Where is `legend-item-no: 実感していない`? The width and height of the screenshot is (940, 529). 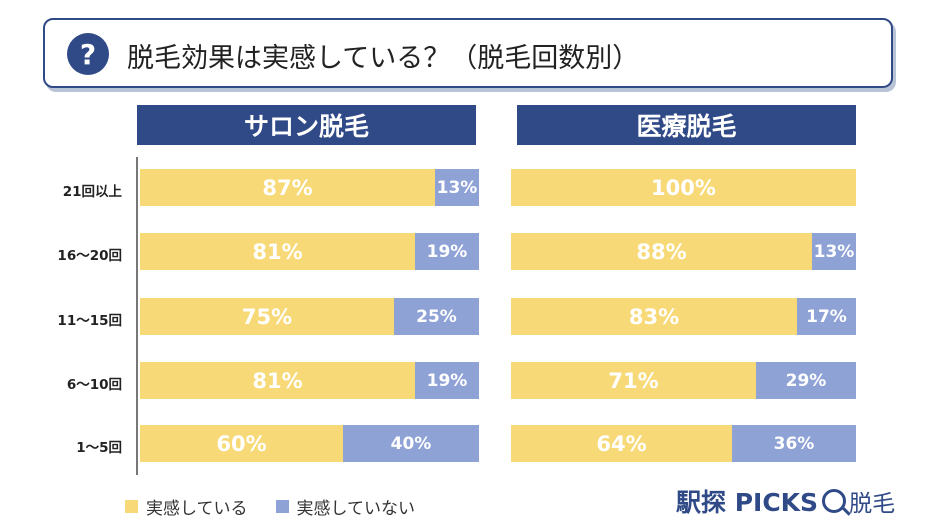 legend-item-no: 実感していない is located at coordinates (345, 506).